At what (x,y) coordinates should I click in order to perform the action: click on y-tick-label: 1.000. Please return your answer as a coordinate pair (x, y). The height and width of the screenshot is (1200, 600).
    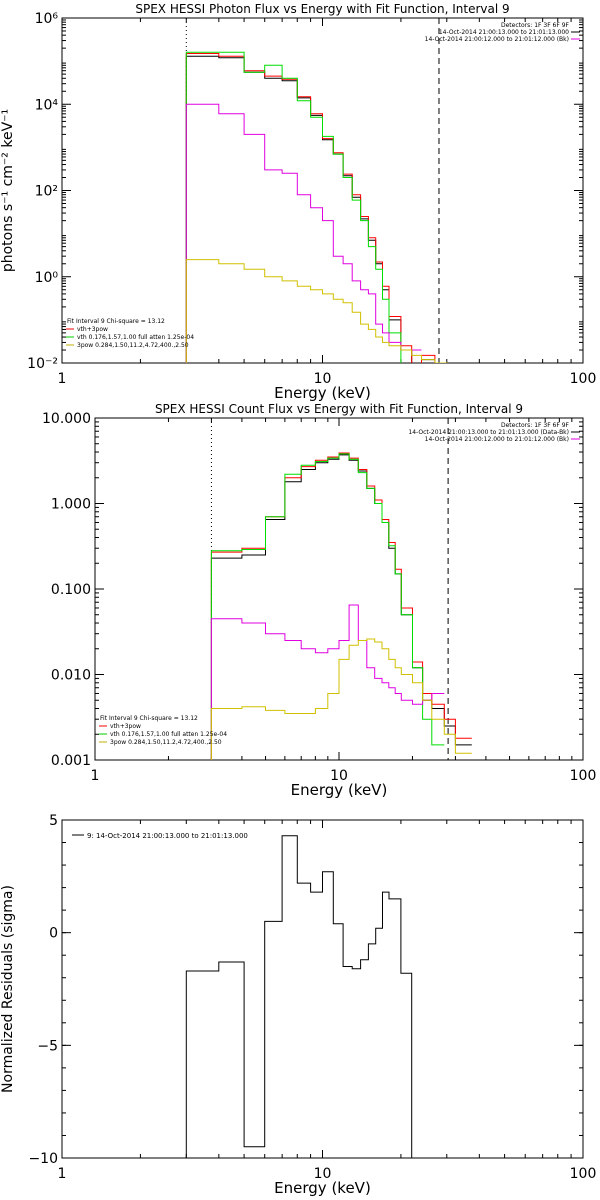
    Looking at the image, I should click on (71, 505).